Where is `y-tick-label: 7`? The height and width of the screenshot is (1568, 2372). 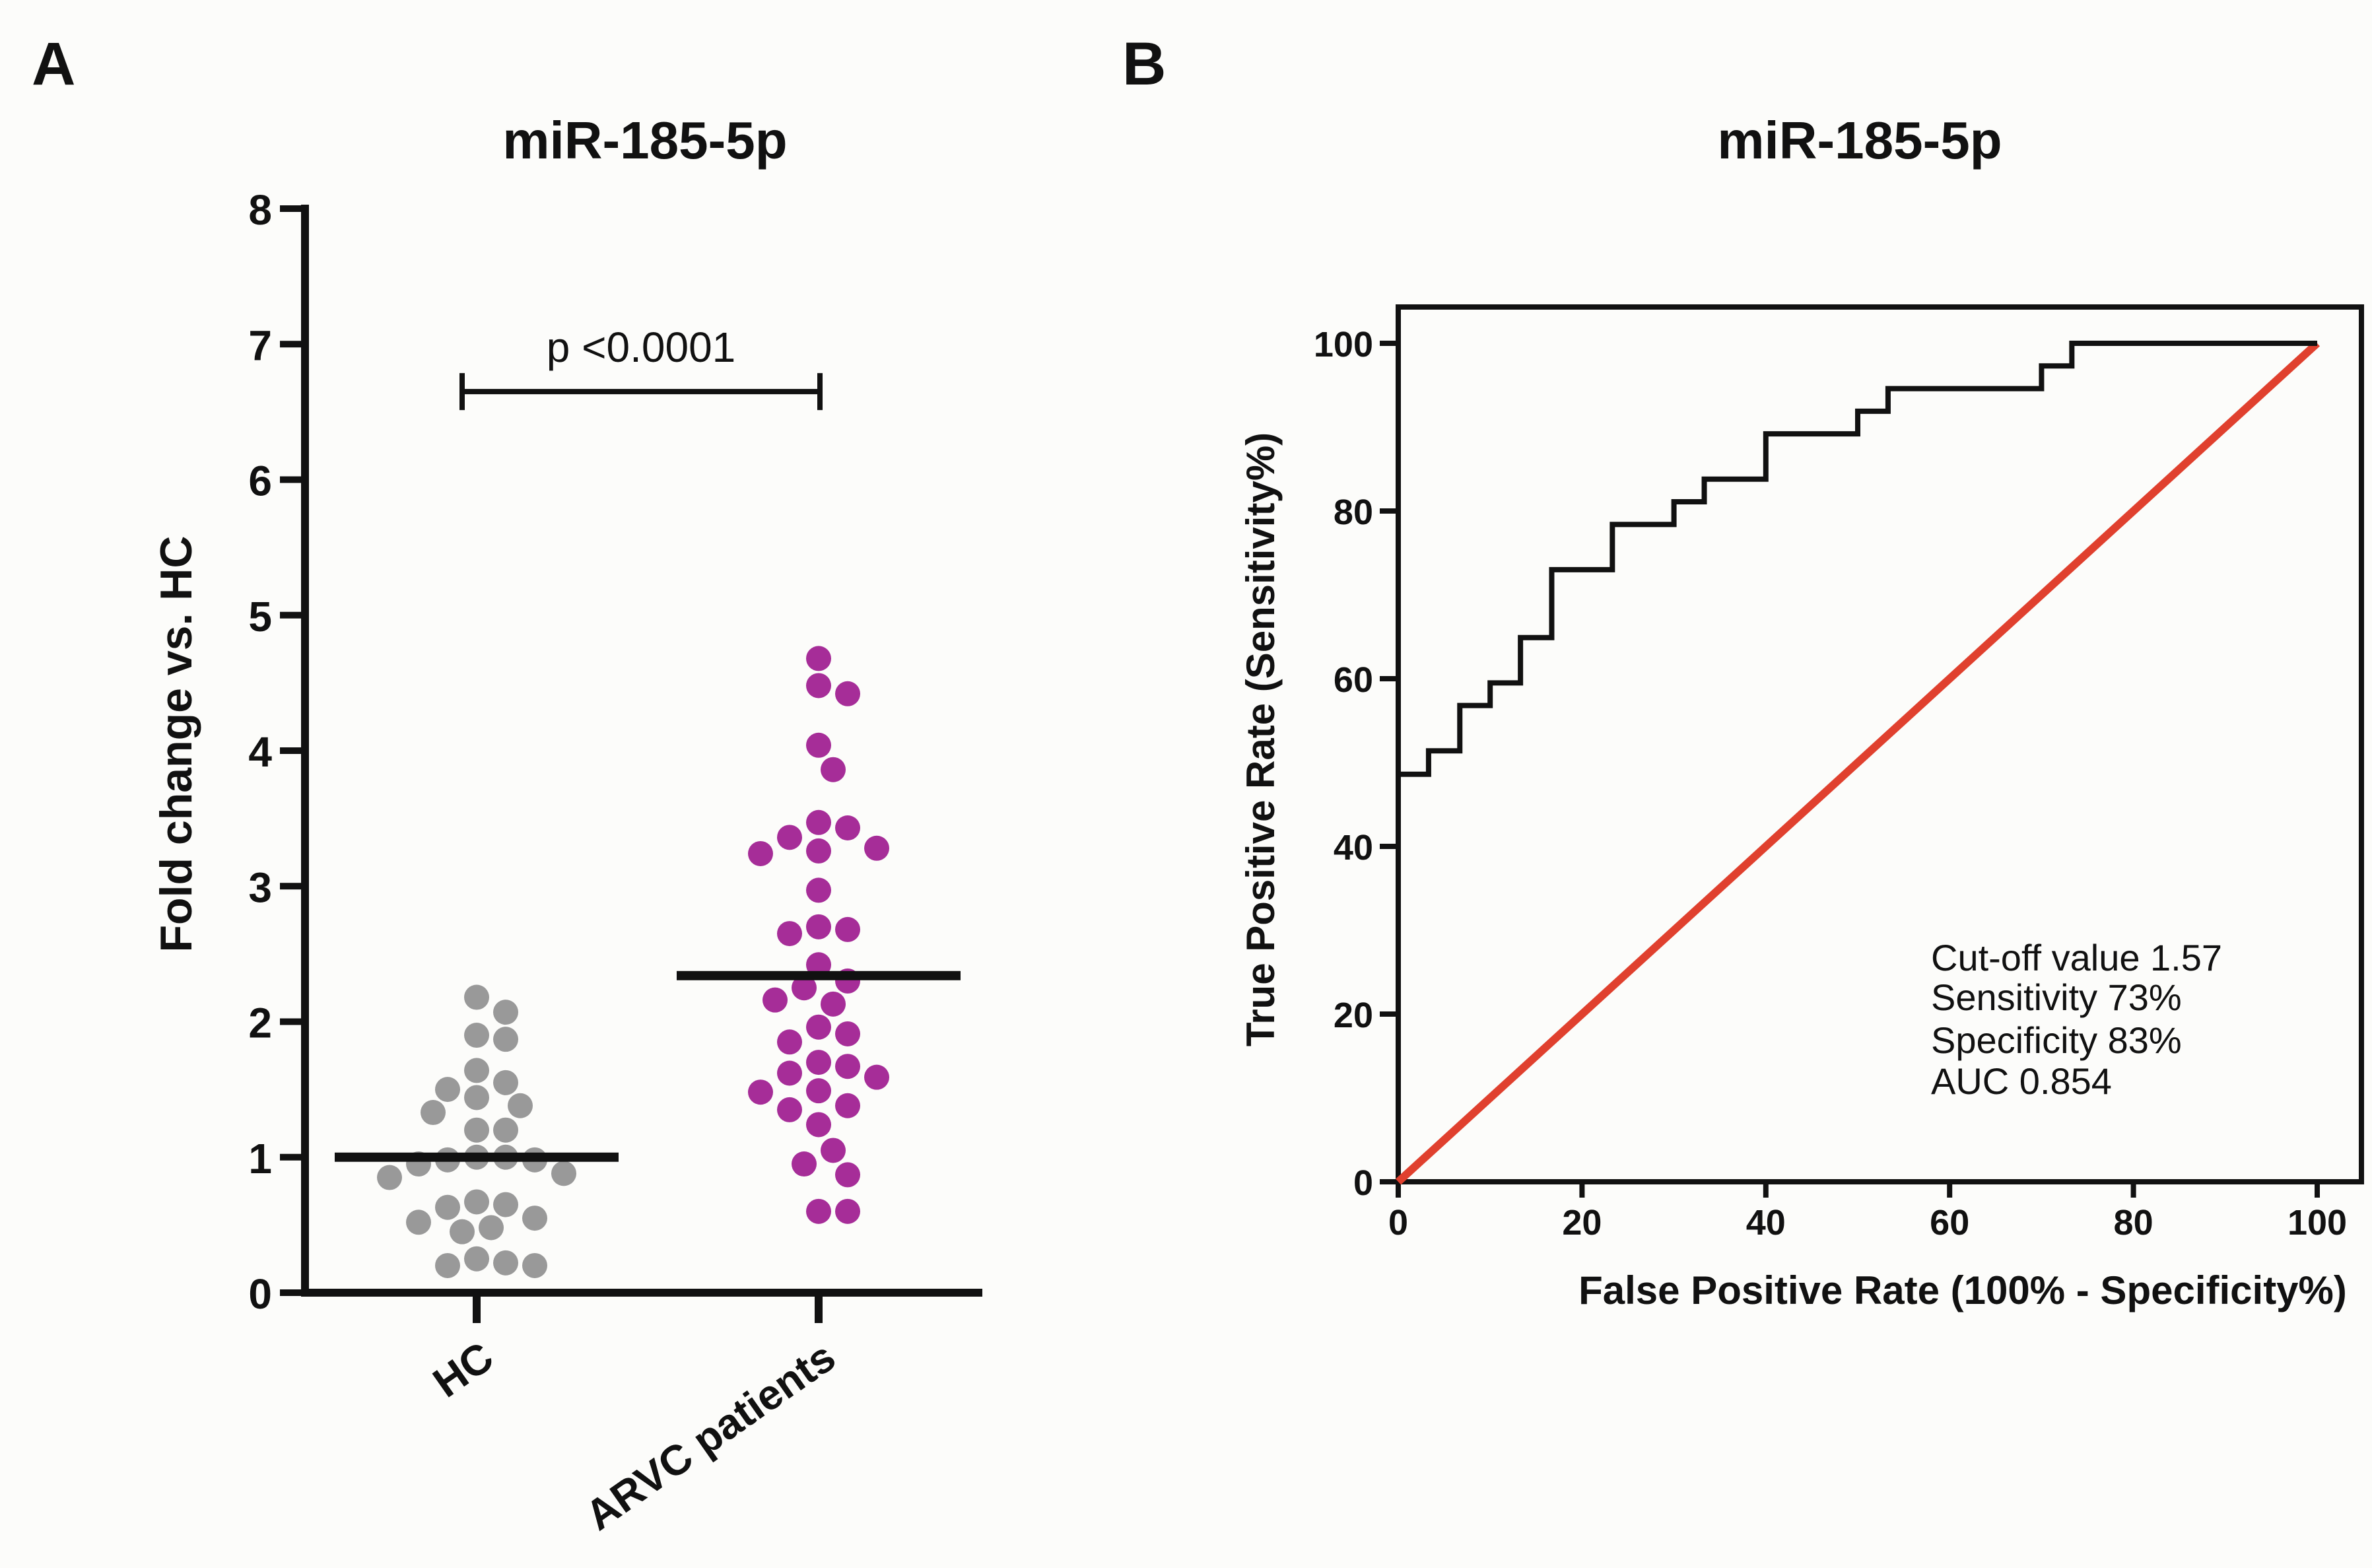
y-tick-label: 7 is located at coordinates (260, 345).